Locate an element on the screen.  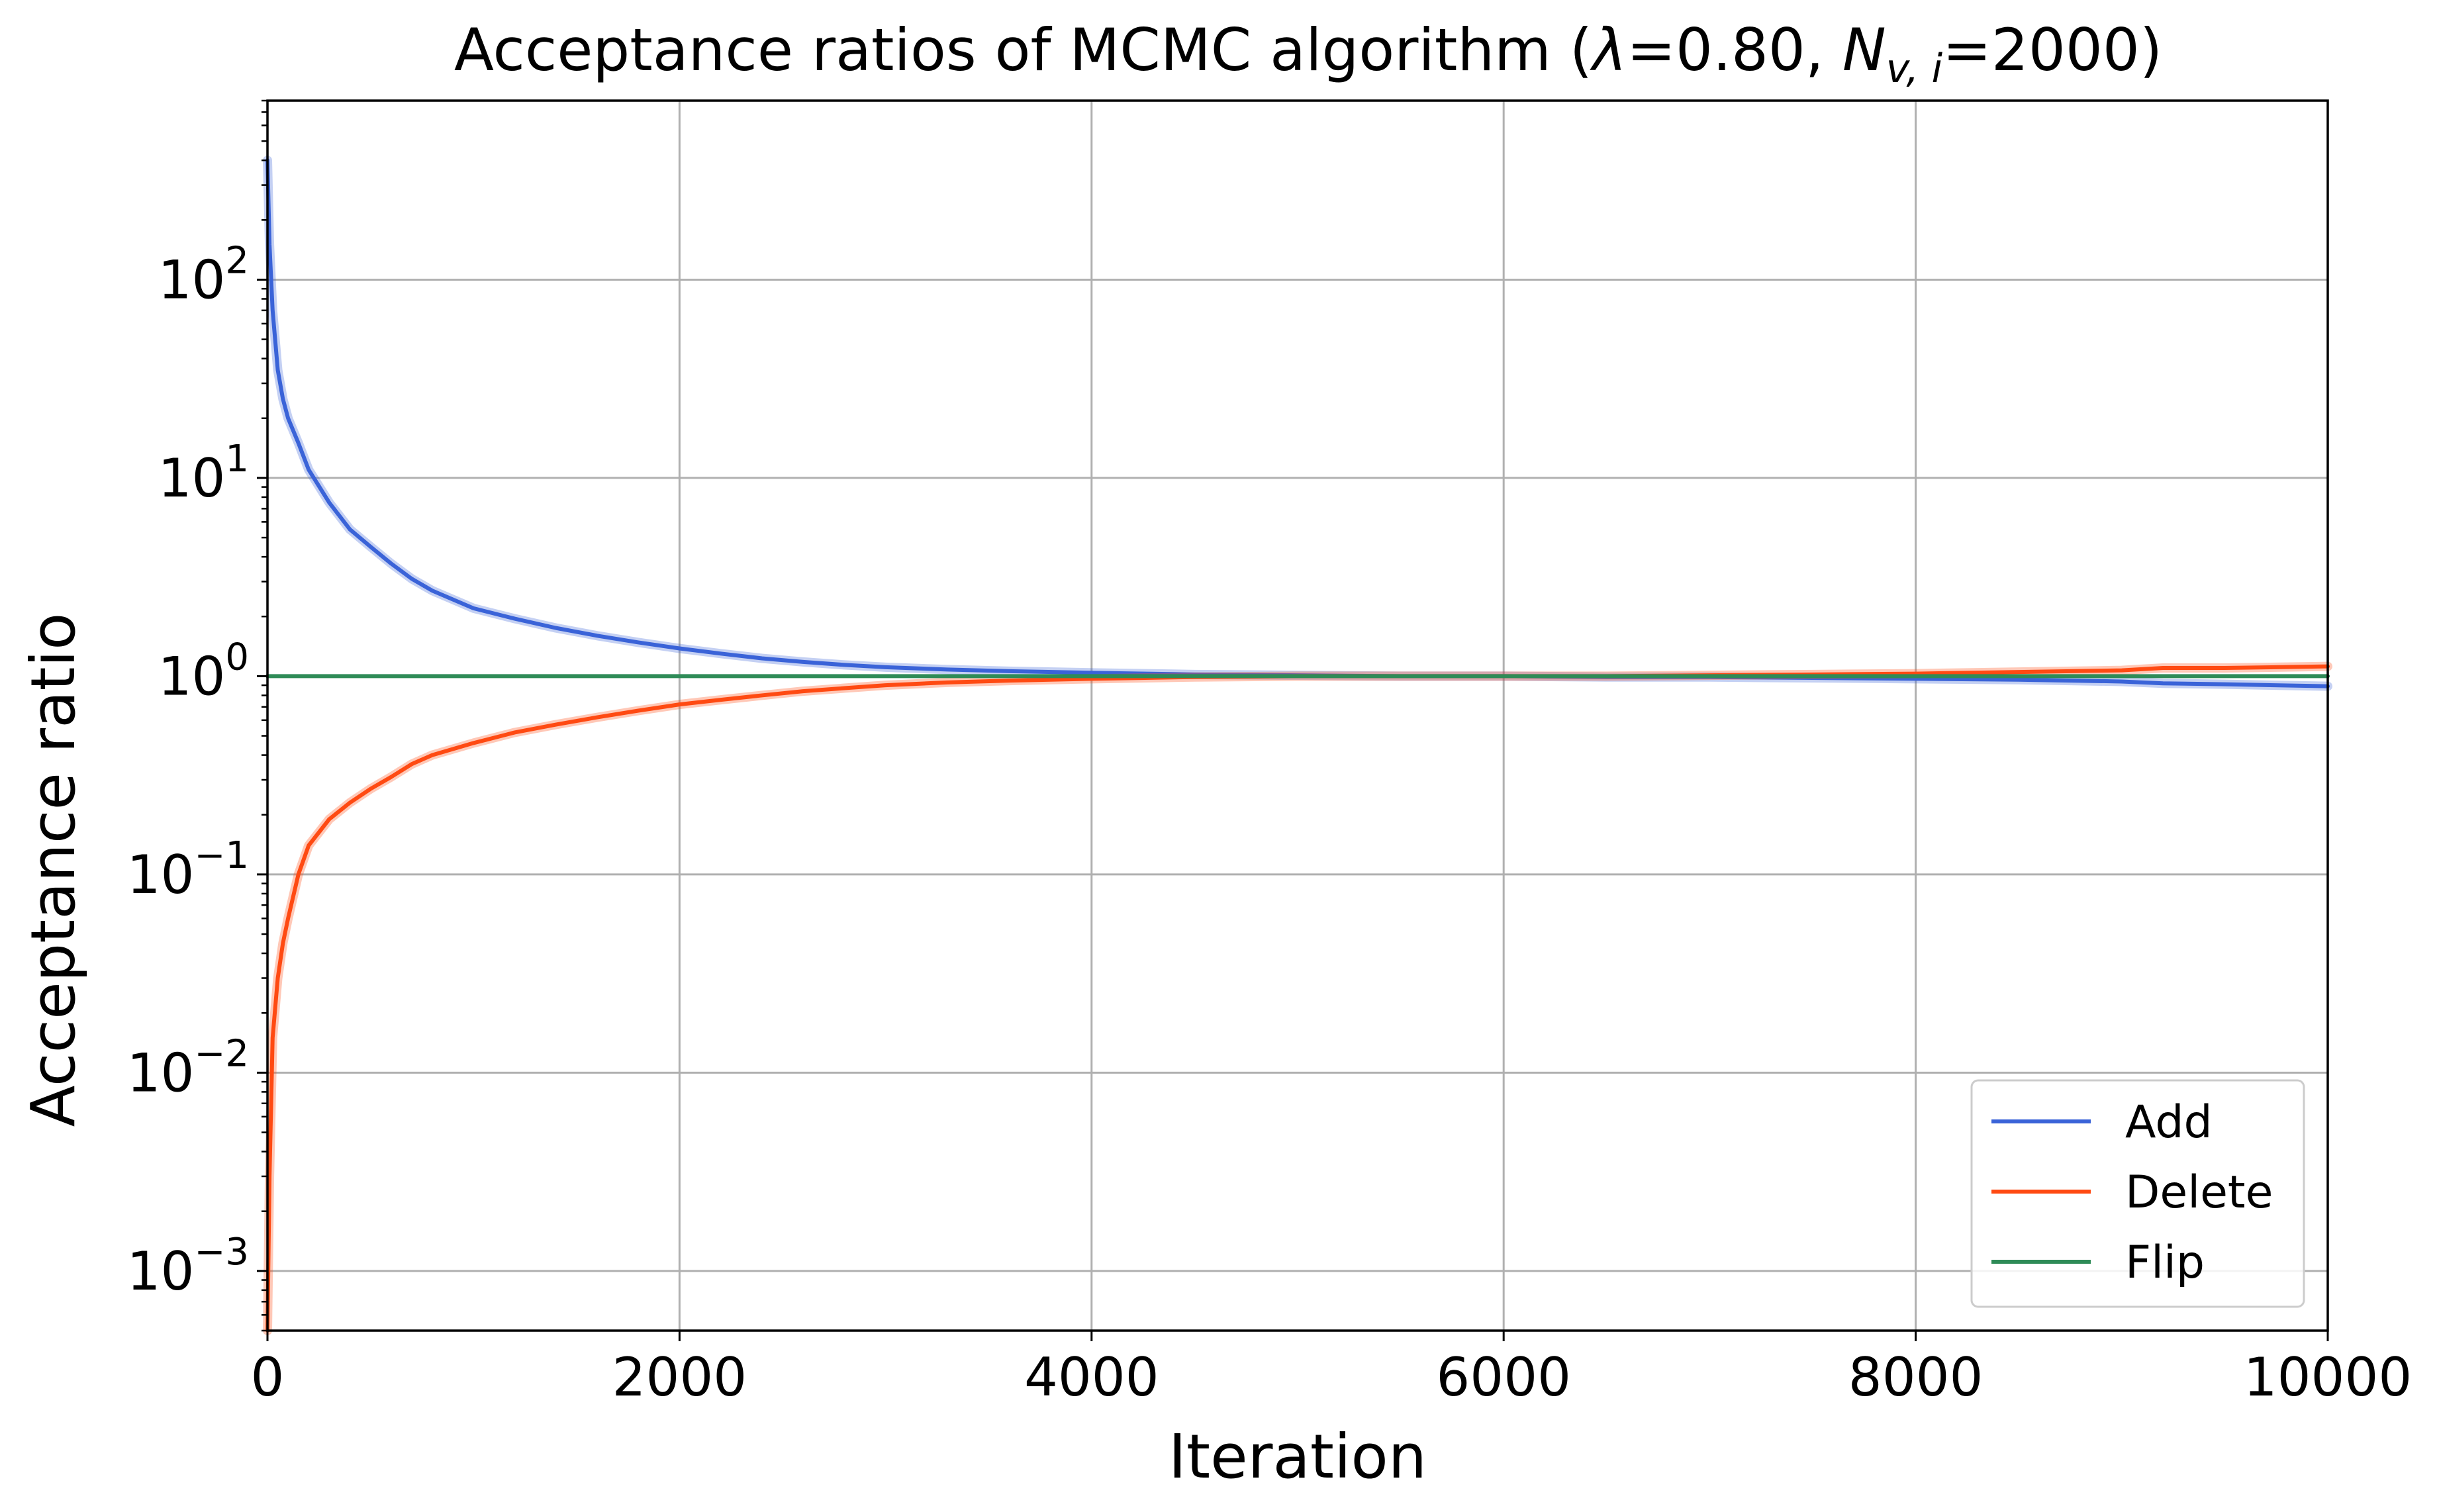
y-tick-label: 10⁰ is located at coordinates (204, 671).